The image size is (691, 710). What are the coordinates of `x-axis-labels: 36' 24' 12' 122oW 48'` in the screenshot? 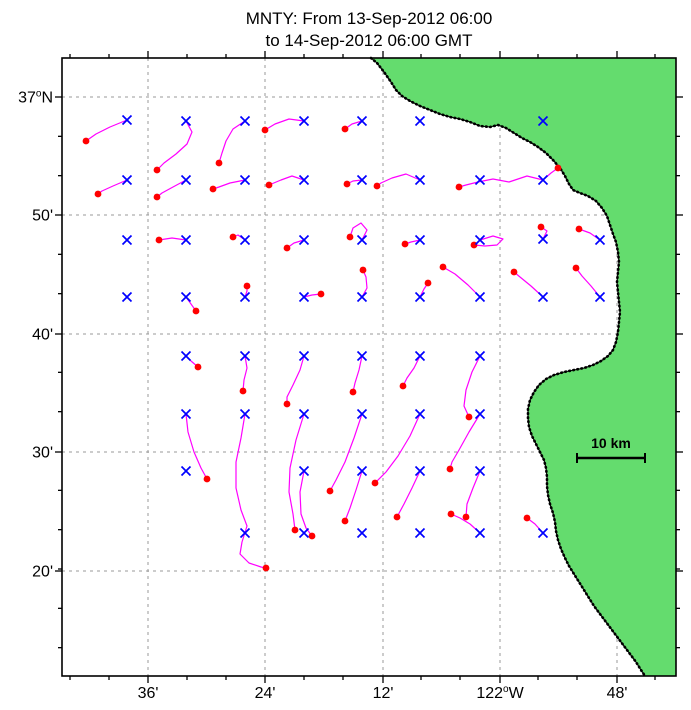 It's located at (383, 693).